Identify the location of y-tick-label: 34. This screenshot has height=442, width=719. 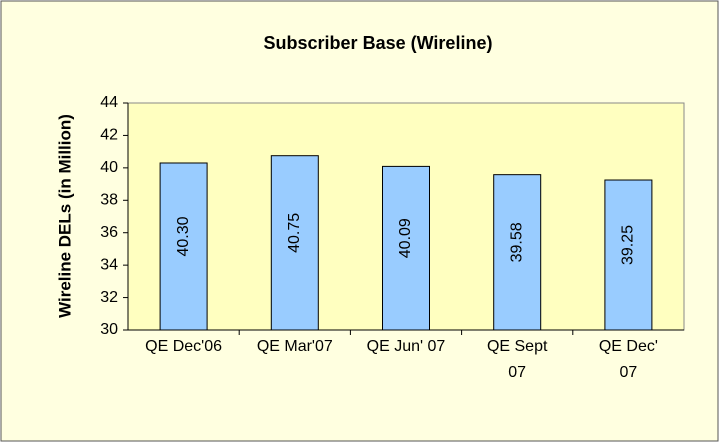
(109, 264).